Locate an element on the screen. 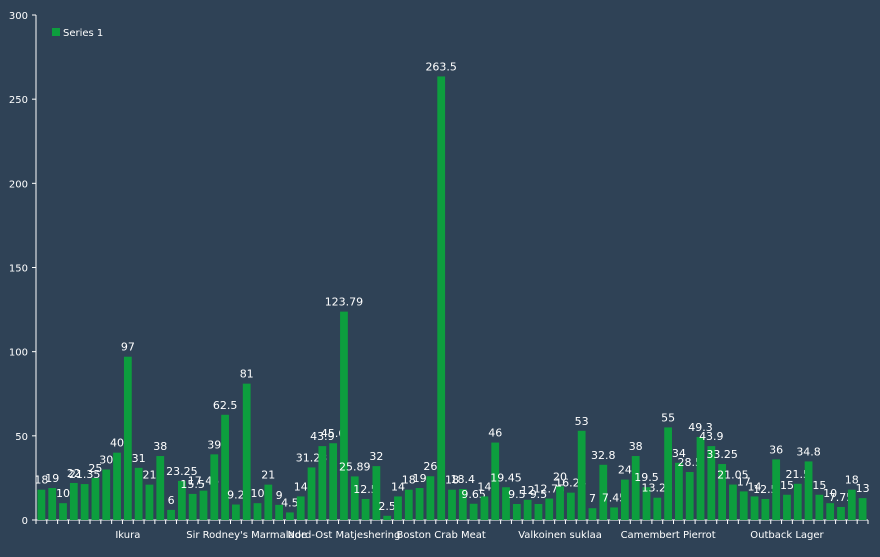 This screenshot has height=557, width=880. legend-swatch is located at coordinates (56, 32).